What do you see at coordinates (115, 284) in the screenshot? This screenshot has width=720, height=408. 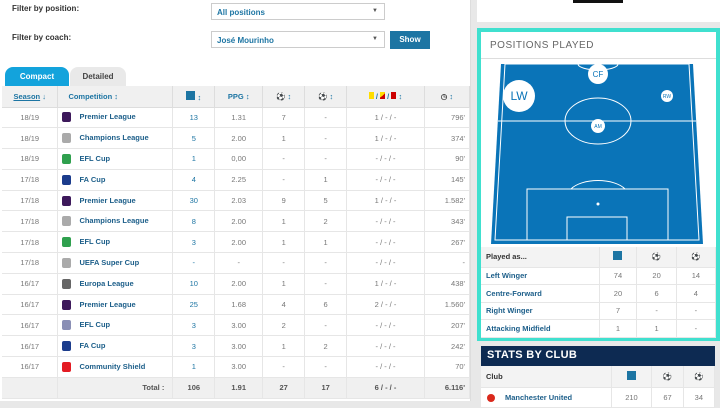 I see `cell-competition: Europa League` at bounding box center [115, 284].